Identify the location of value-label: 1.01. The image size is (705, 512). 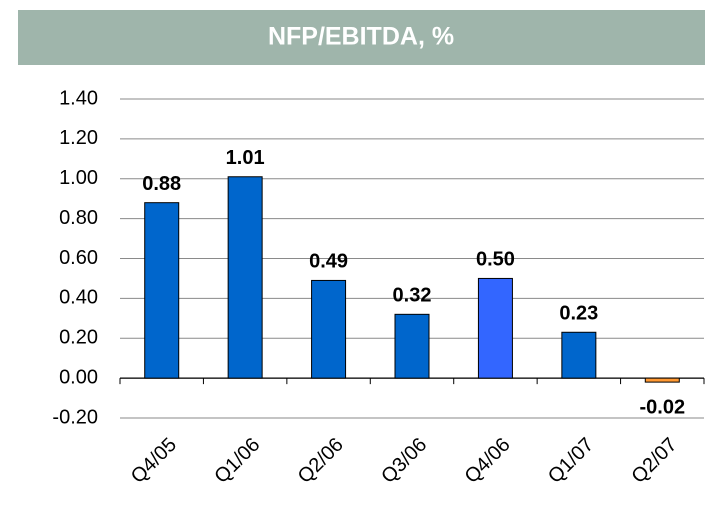
(245, 158).